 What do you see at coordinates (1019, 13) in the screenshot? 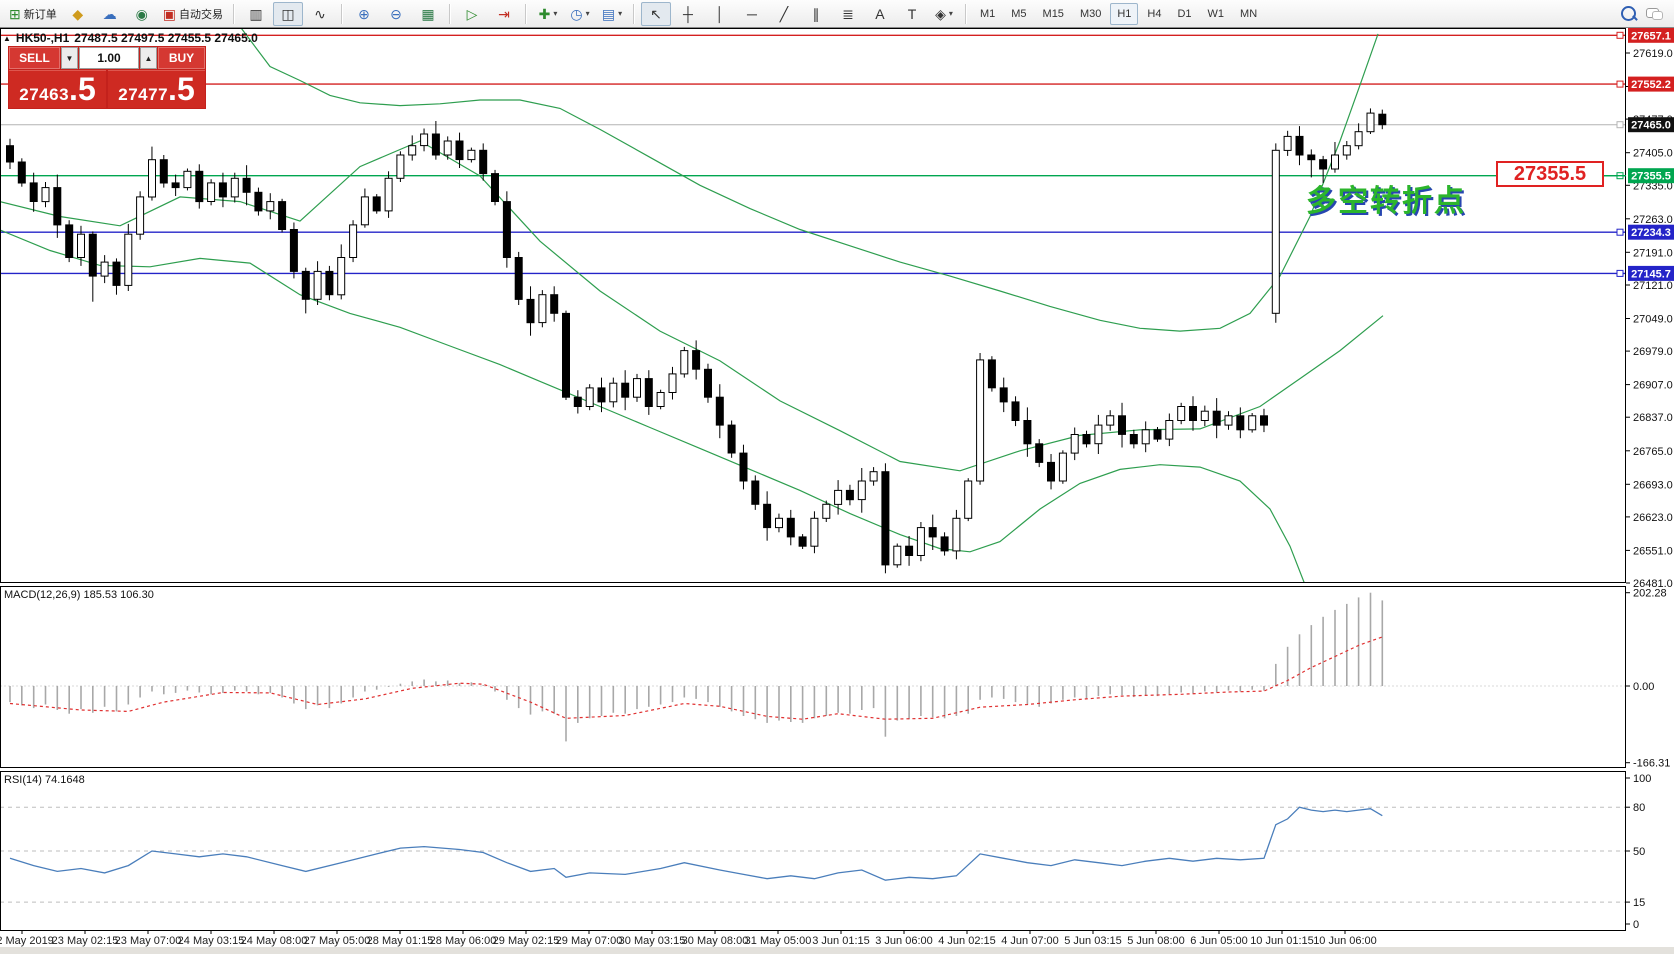
I see `timeframe-m5: M5` at bounding box center [1019, 13].